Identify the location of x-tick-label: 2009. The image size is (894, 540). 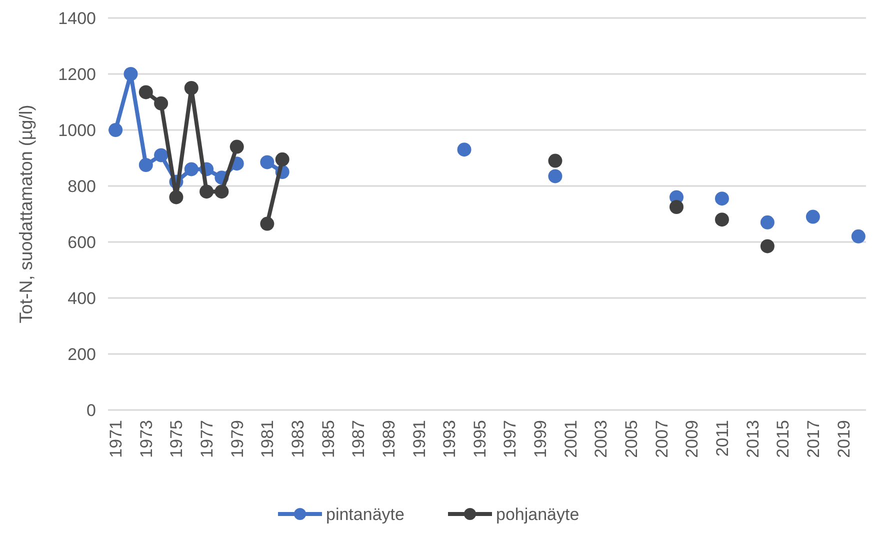
(692, 439).